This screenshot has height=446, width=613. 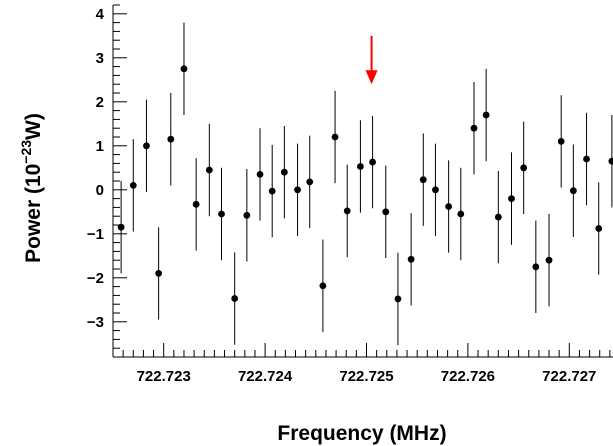 I want to click on x-tick-label: 722.725, so click(x=366, y=376).